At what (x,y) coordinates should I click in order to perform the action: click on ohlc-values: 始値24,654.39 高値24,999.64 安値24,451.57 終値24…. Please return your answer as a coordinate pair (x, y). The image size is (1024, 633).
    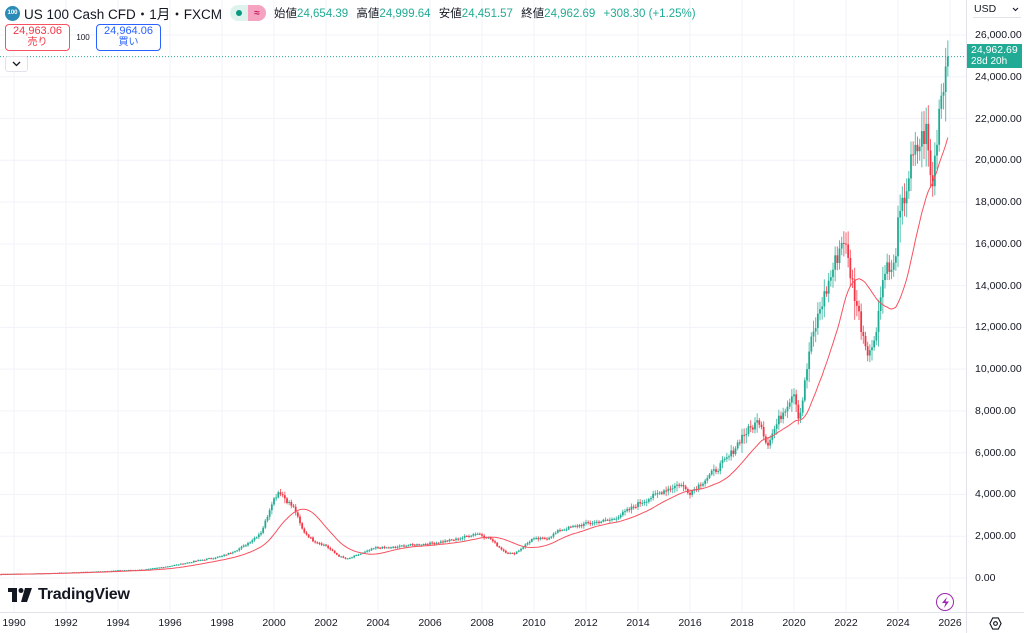
    Looking at the image, I should click on (485, 13).